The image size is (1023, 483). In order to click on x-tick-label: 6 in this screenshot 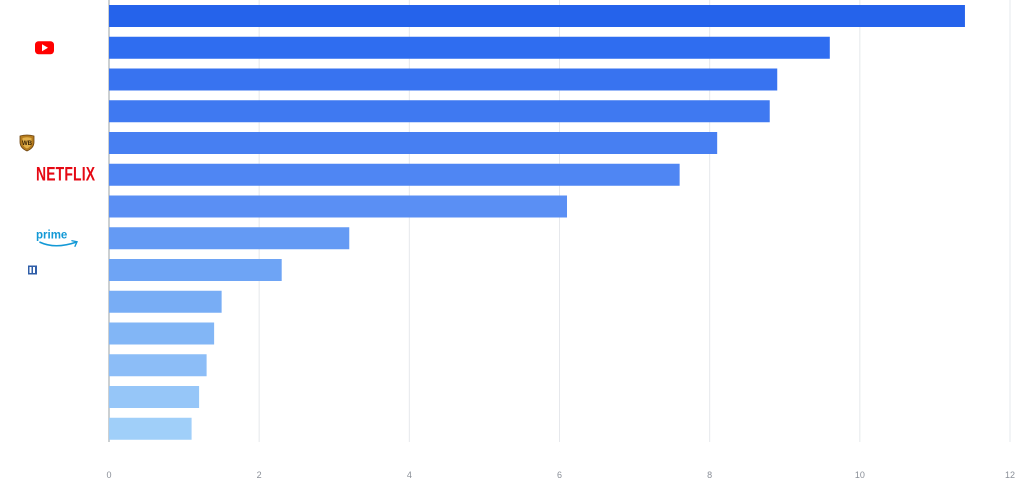, I will do `click(559, 475)`.